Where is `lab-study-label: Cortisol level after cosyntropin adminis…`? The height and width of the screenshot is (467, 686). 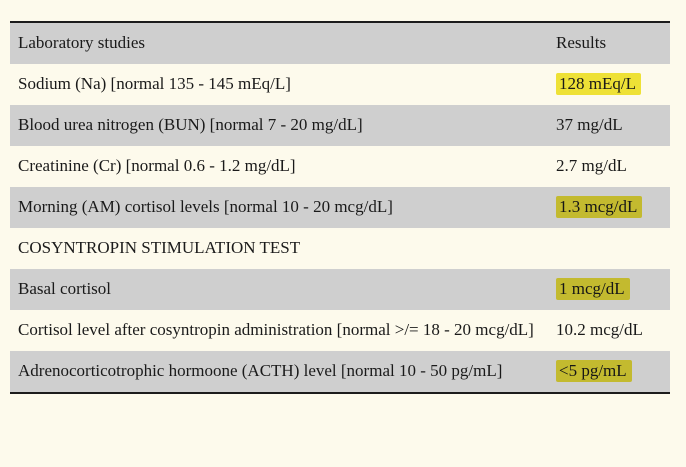
lab-study-label: Cortisol level after cosyntropin adminis… is located at coordinates (276, 329).